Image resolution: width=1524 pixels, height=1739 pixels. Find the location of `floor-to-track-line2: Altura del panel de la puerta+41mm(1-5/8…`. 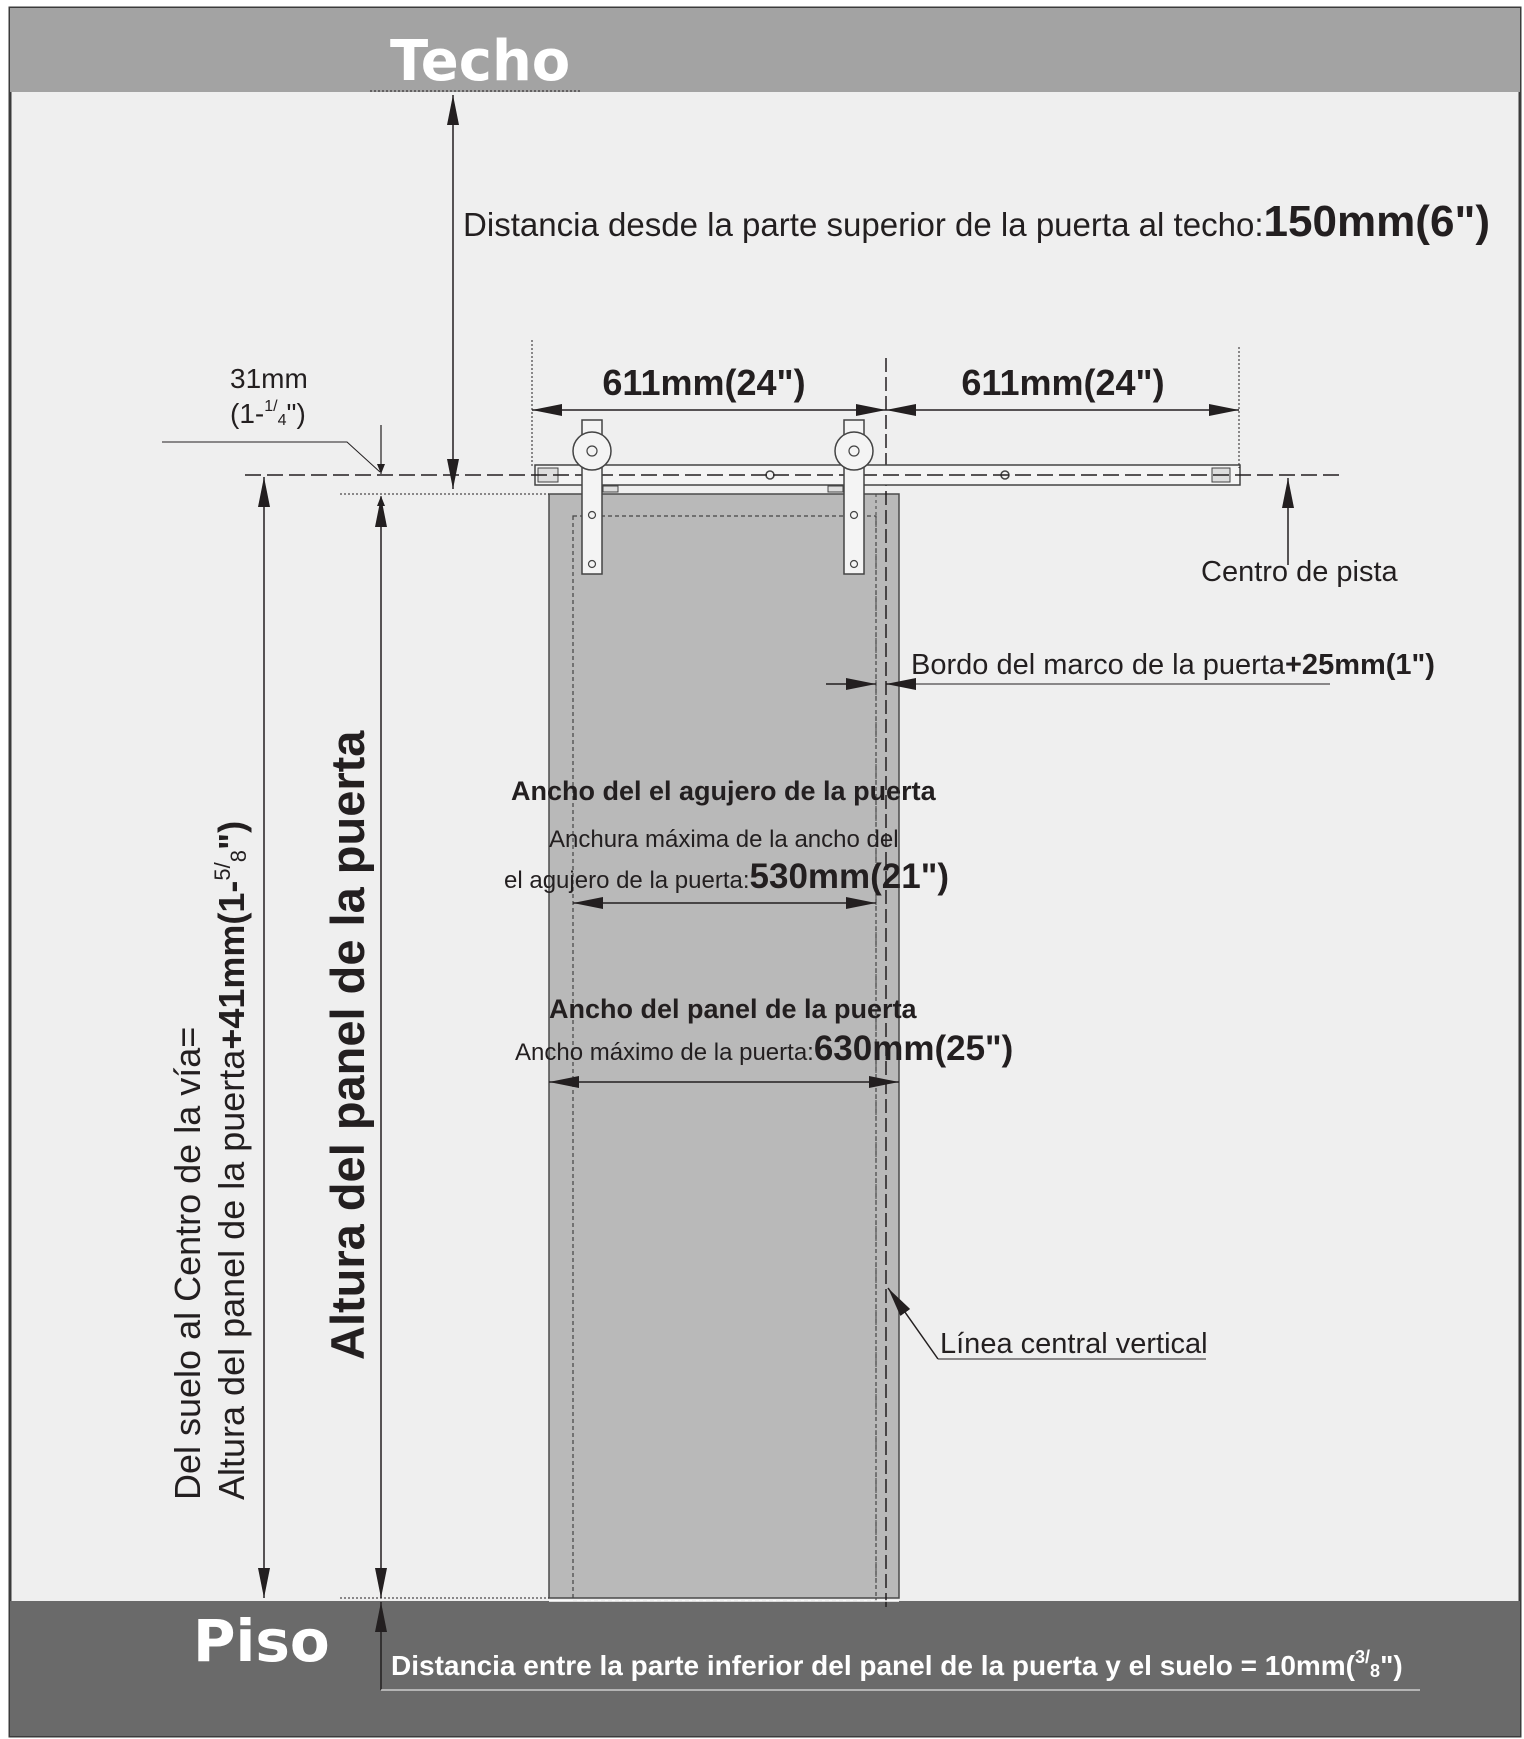

floor-to-track-line2: Altura del panel de la puerta+41mm(1-5/8… is located at coordinates (231, 1160).